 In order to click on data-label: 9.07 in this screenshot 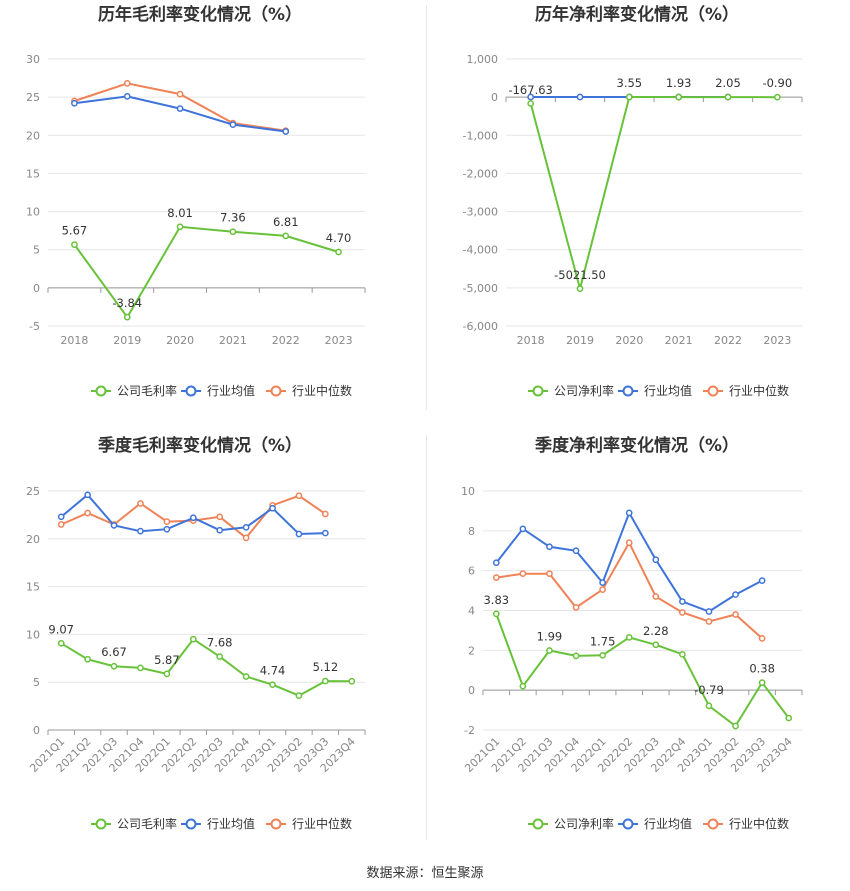, I will do `click(61, 629)`.